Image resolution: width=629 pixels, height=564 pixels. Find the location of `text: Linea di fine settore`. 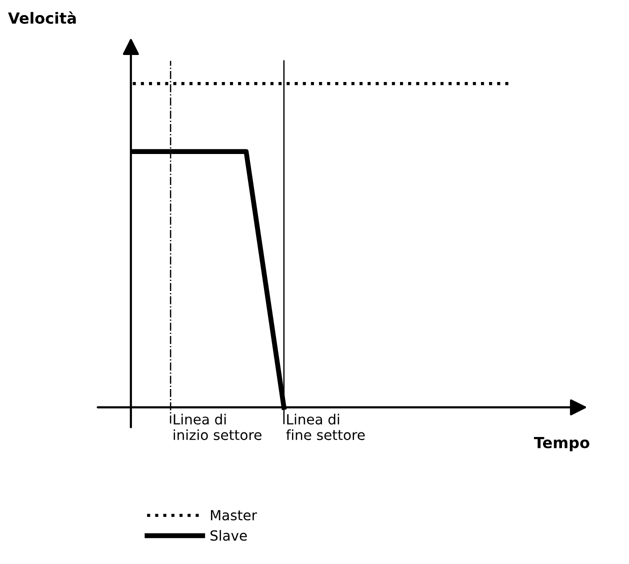

text: Linea di fine settore is located at coordinates (325, 427).